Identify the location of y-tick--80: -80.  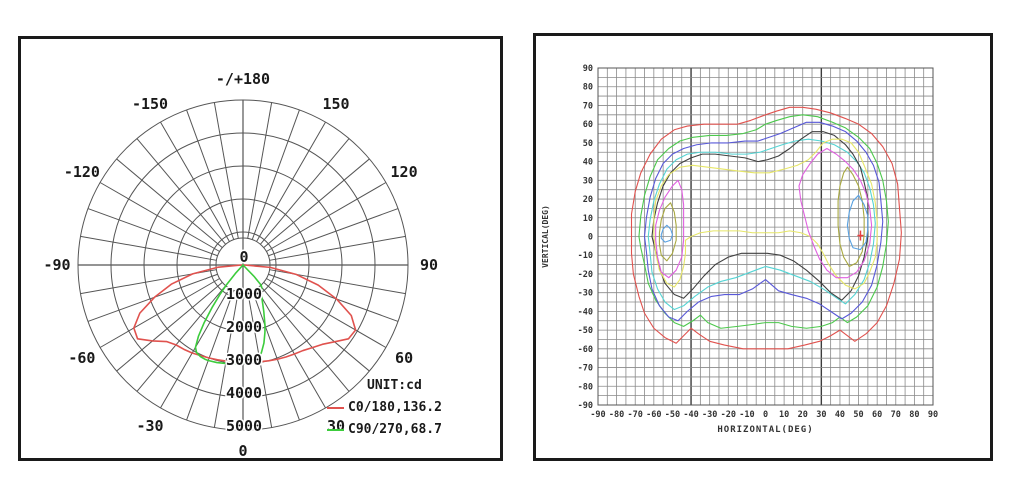
(585, 387).